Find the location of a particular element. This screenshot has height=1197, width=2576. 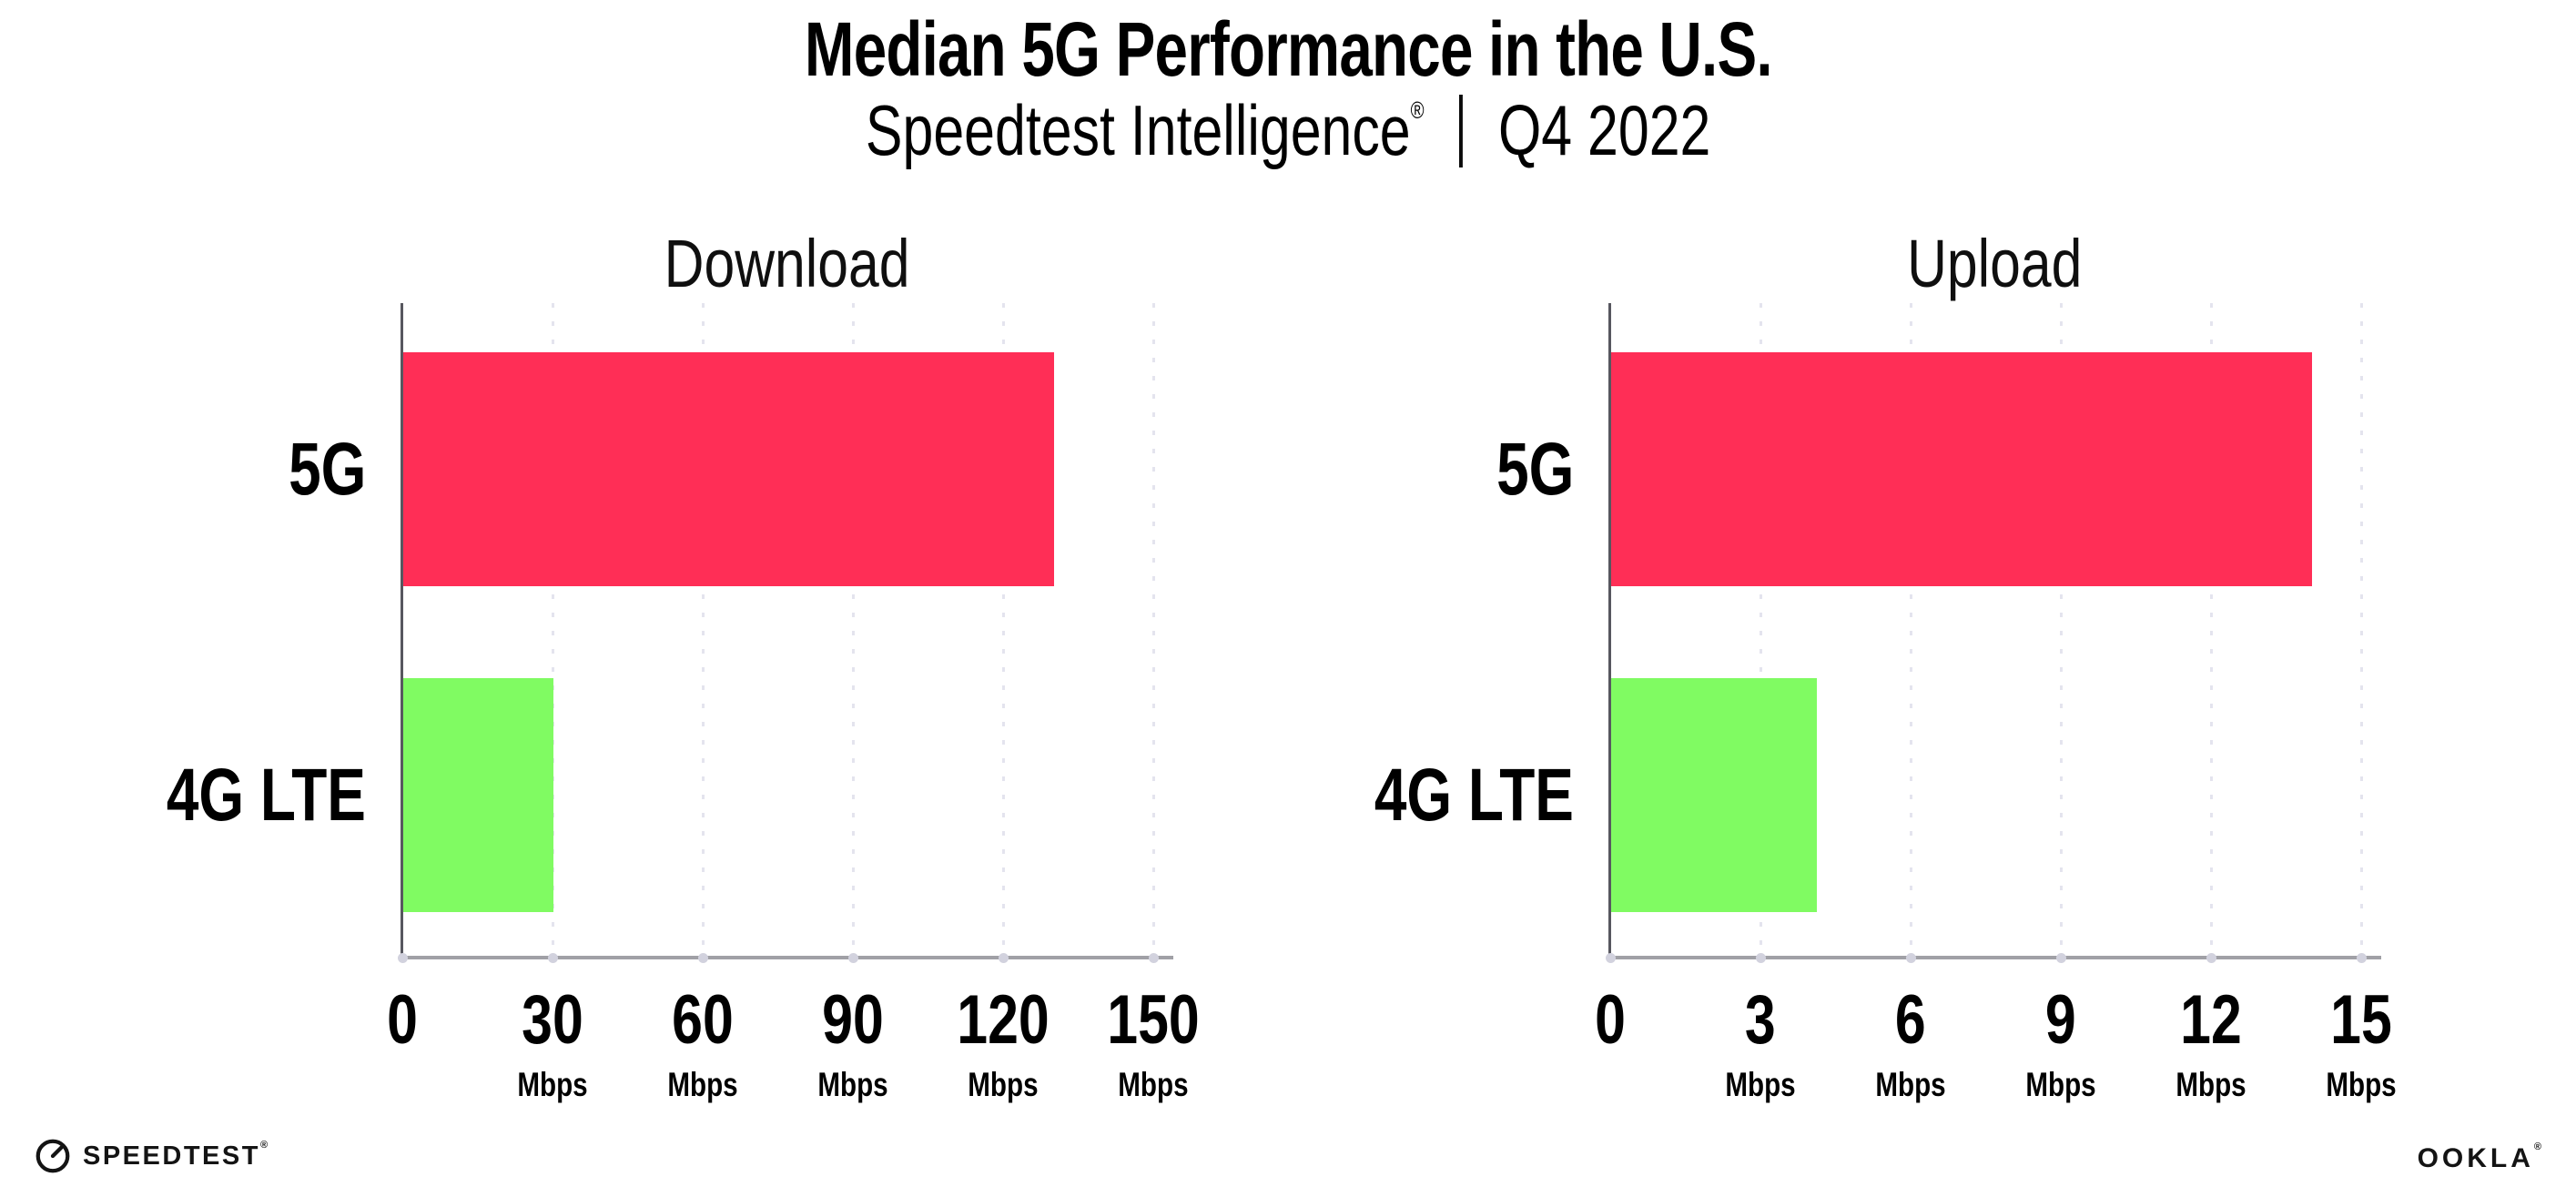

ookla-logo: OOKLA® is located at coordinates (2481, 1157).